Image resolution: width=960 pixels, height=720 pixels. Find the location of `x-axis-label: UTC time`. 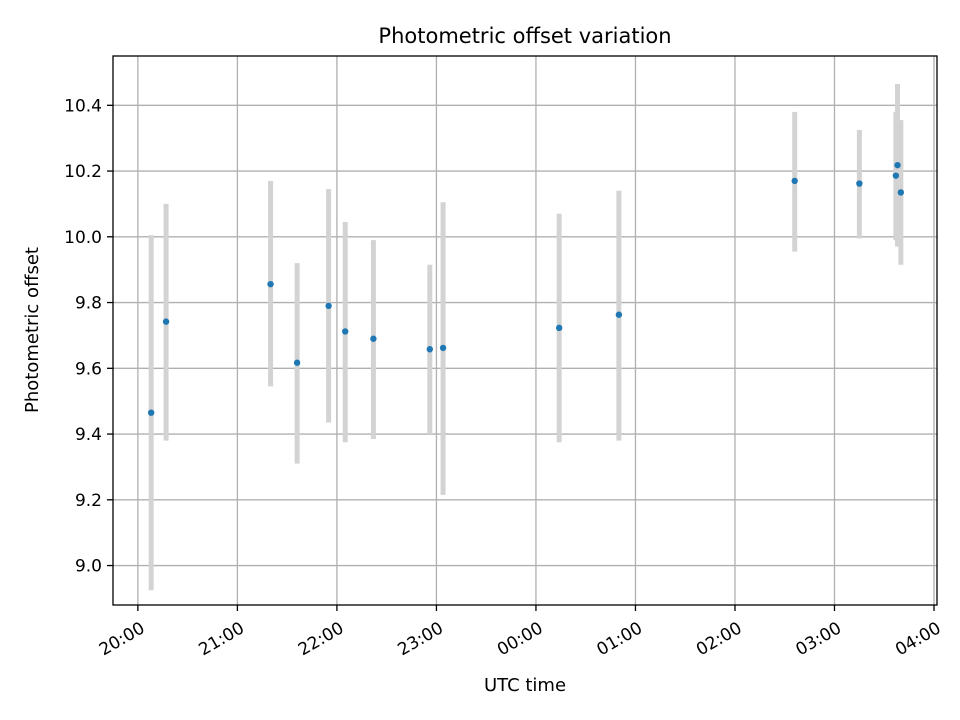

x-axis-label: UTC time is located at coordinates (525, 685).